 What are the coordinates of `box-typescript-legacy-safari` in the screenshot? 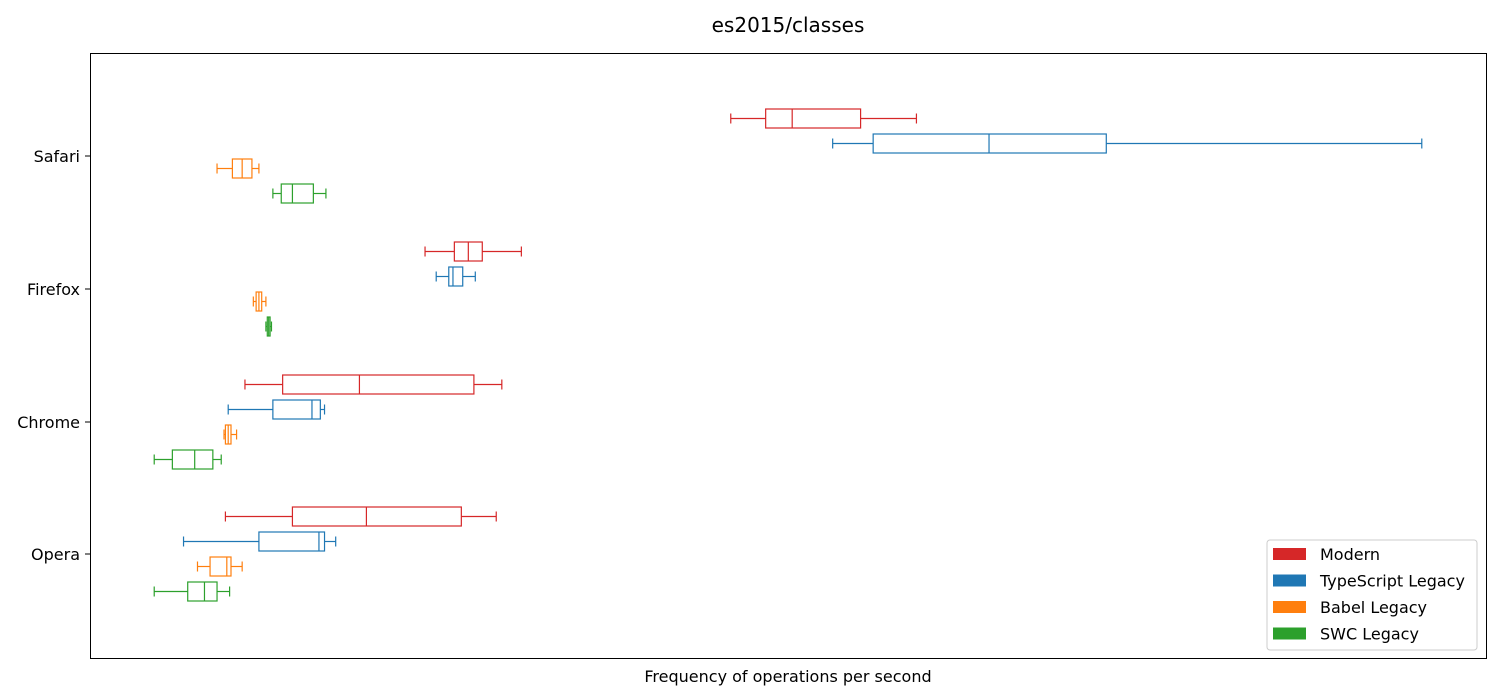 It's located at (1127, 143).